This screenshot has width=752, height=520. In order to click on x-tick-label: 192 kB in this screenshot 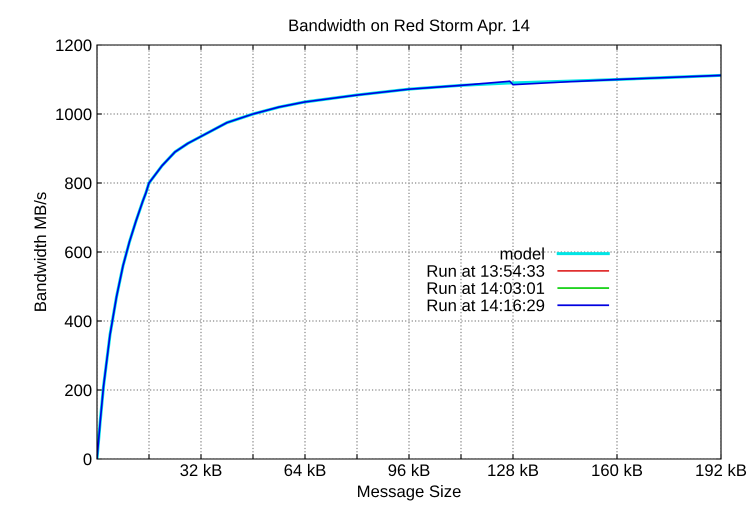, I will do `click(721, 470)`.